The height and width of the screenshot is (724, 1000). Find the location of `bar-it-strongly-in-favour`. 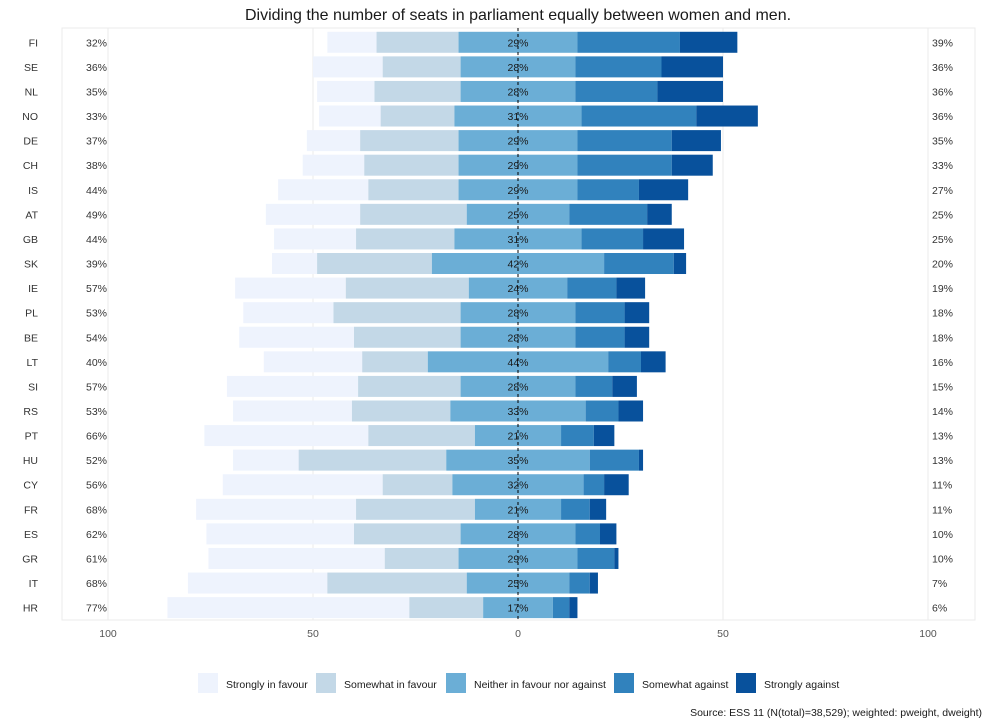

bar-it-strongly-in-favour is located at coordinates (257, 583).